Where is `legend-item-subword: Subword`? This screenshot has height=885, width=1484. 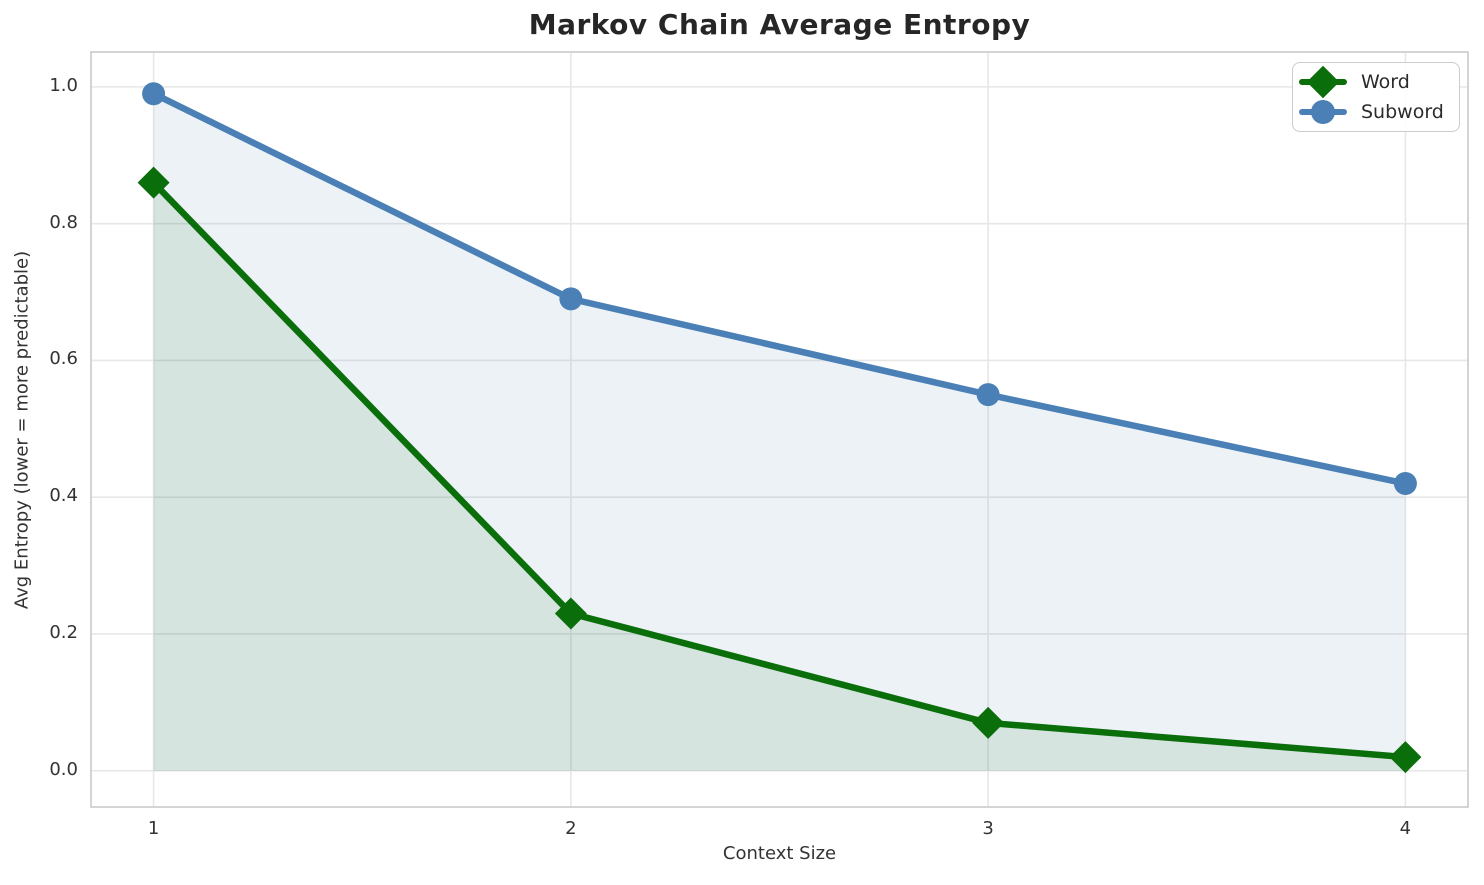
legend-item-subword: Subword is located at coordinates (1375, 112).